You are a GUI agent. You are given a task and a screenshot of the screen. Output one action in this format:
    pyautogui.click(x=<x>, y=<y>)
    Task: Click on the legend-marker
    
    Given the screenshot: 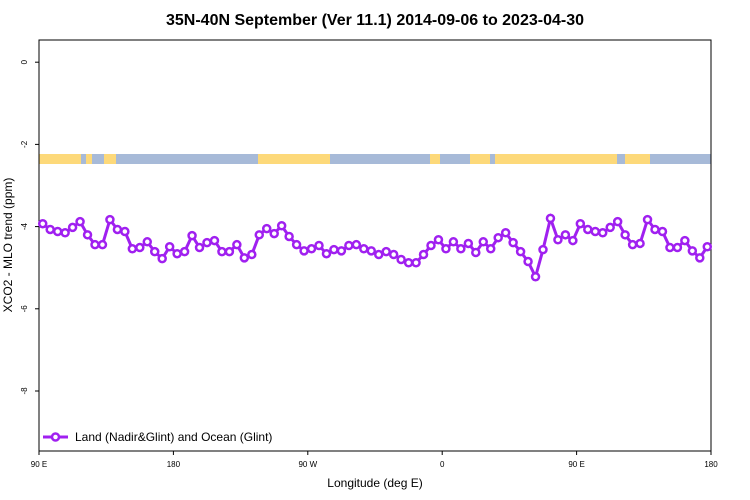 What is the action you would take?
    pyautogui.click(x=55, y=437)
    